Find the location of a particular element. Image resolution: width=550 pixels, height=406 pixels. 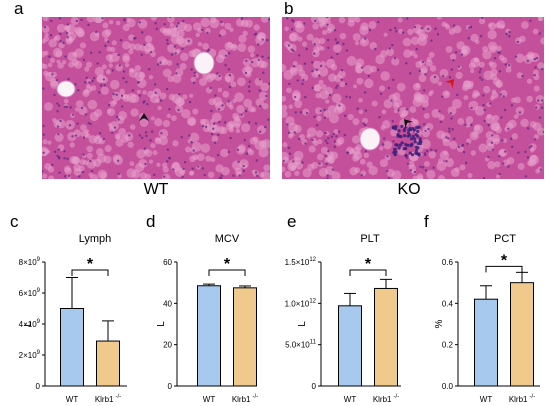

bar-chart-e: PLT L 0 5.0×10¹¹ 1.0×10¹² 1.5×10¹² WT Klrb1 -/- * is located at coordinates (343, 318).